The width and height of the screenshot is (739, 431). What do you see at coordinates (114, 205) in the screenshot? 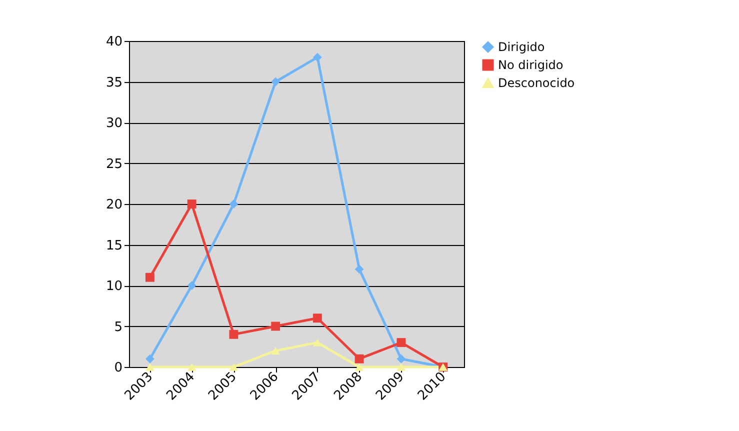
I see `y-tick-label: 20` at bounding box center [114, 205].